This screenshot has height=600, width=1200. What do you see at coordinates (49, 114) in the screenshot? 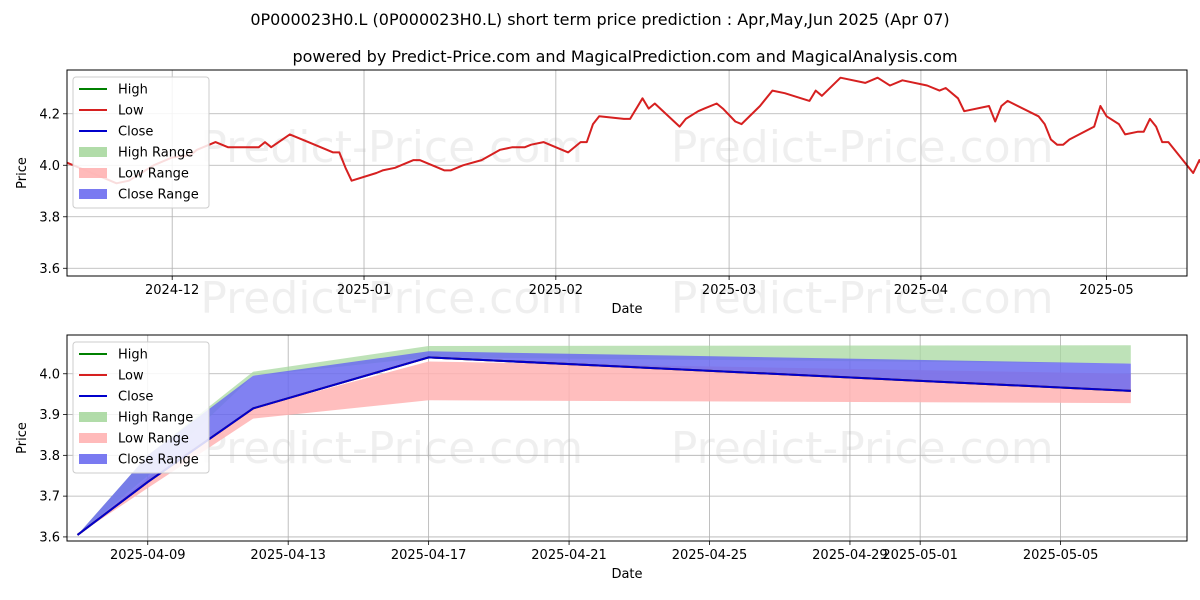
I see `y-tick-label: 4.2` at bounding box center [49, 114].